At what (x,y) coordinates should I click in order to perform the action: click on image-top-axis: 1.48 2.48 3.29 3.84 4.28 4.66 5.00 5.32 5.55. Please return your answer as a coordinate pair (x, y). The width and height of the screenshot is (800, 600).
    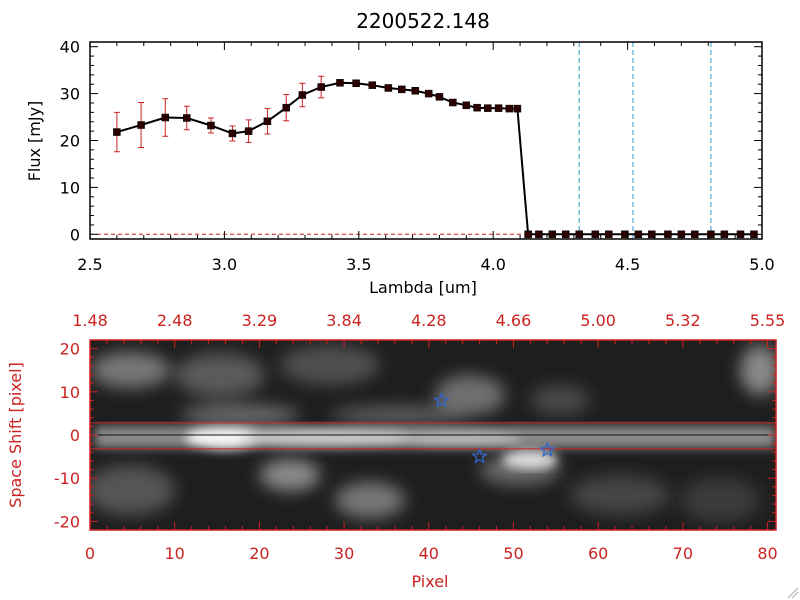
    Looking at the image, I should click on (428, 329).